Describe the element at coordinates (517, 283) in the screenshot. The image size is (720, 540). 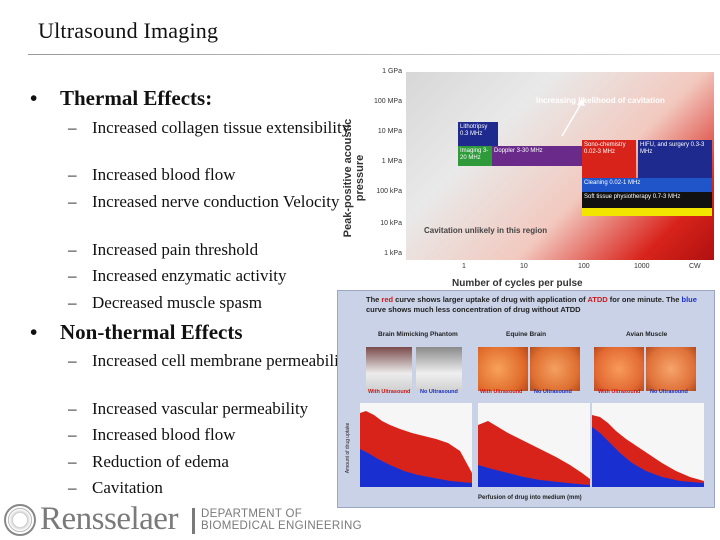
I see `x-axis-label: Number of cycles per pulse` at that location.